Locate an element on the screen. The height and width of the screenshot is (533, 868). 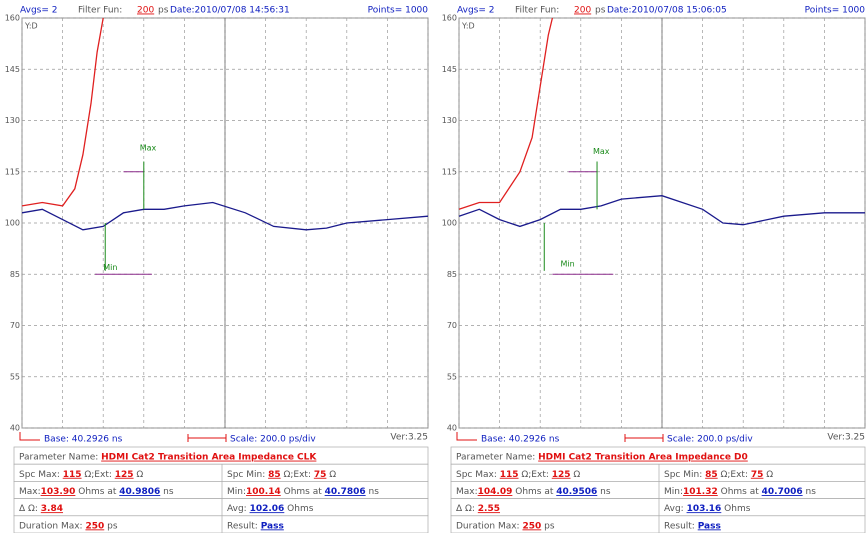
blue-trace is located at coordinates (225, 216).